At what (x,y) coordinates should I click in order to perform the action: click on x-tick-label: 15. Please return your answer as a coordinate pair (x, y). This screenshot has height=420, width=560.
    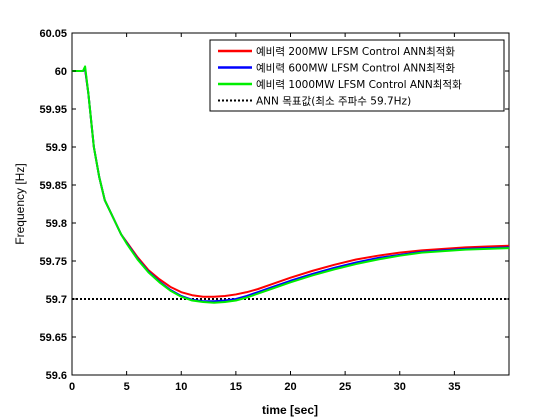
    Looking at the image, I should click on (236, 387).